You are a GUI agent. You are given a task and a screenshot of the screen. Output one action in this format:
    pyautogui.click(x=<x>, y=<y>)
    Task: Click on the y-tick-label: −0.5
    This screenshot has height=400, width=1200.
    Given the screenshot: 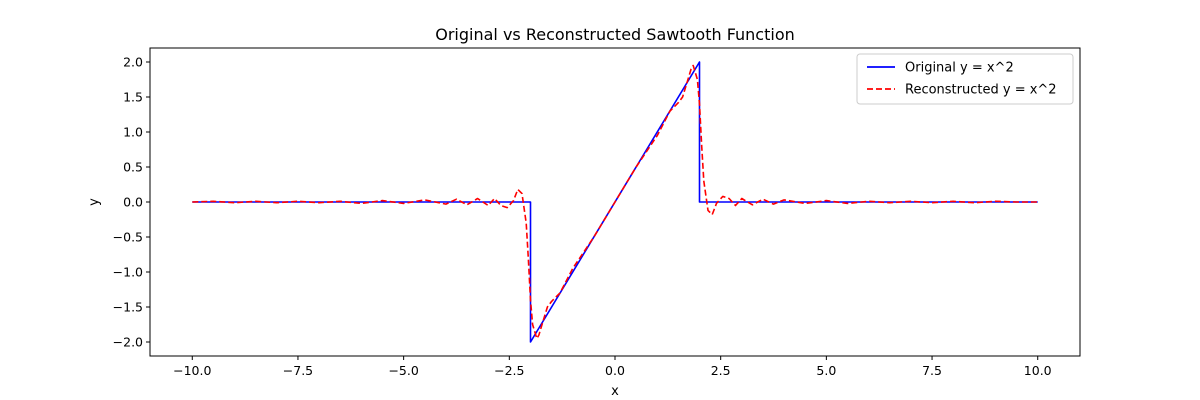 What is the action you would take?
    pyautogui.click(x=128, y=237)
    